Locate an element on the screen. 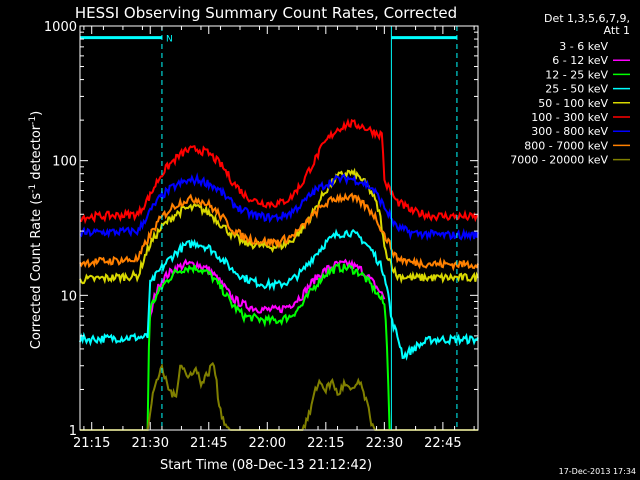  y-tick-label: 100 is located at coordinates (64, 162).